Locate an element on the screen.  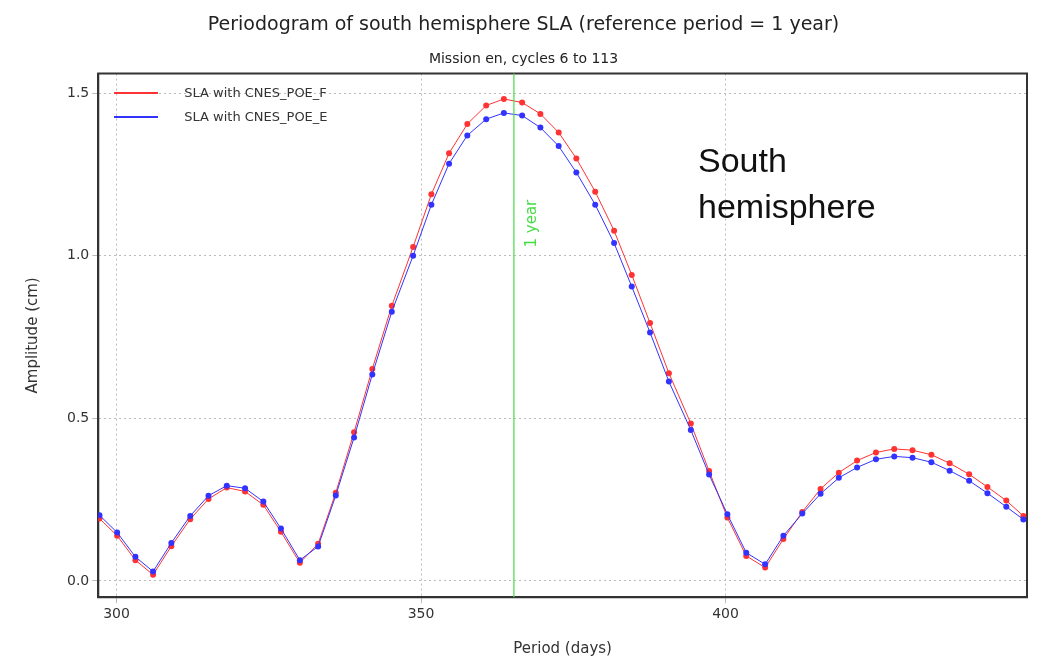
ref-line-label: 1 year is located at coordinates (530, 223).